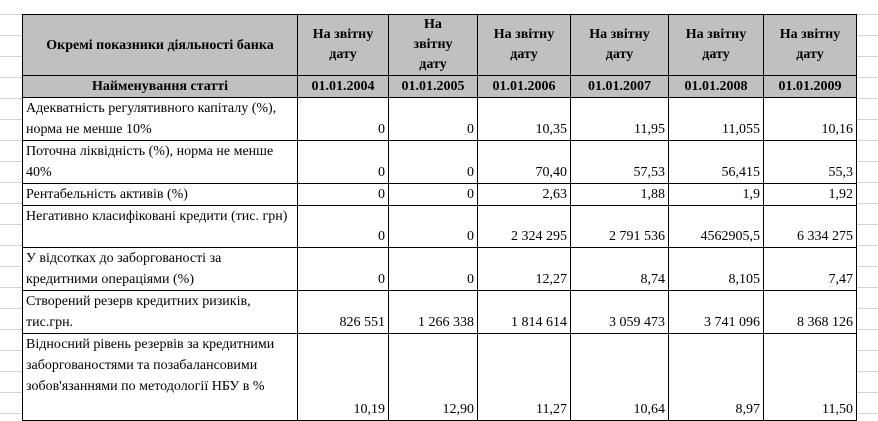  What do you see at coordinates (810, 226) in the screenshot?
I see `row-value: 6 334 275` at bounding box center [810, 226].